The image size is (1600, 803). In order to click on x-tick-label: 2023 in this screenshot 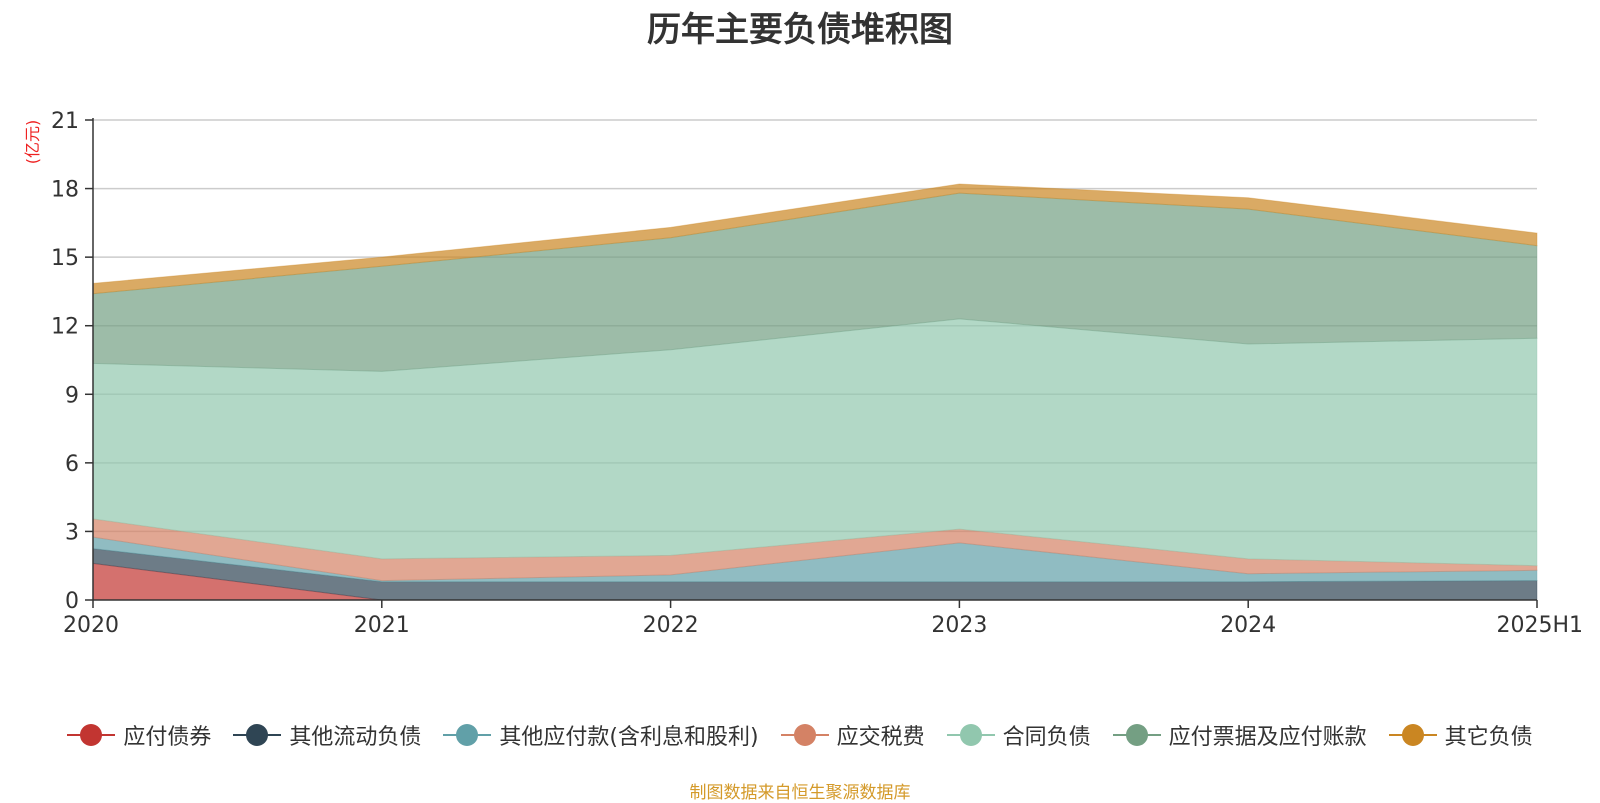, I will do `click(959, 625)`.